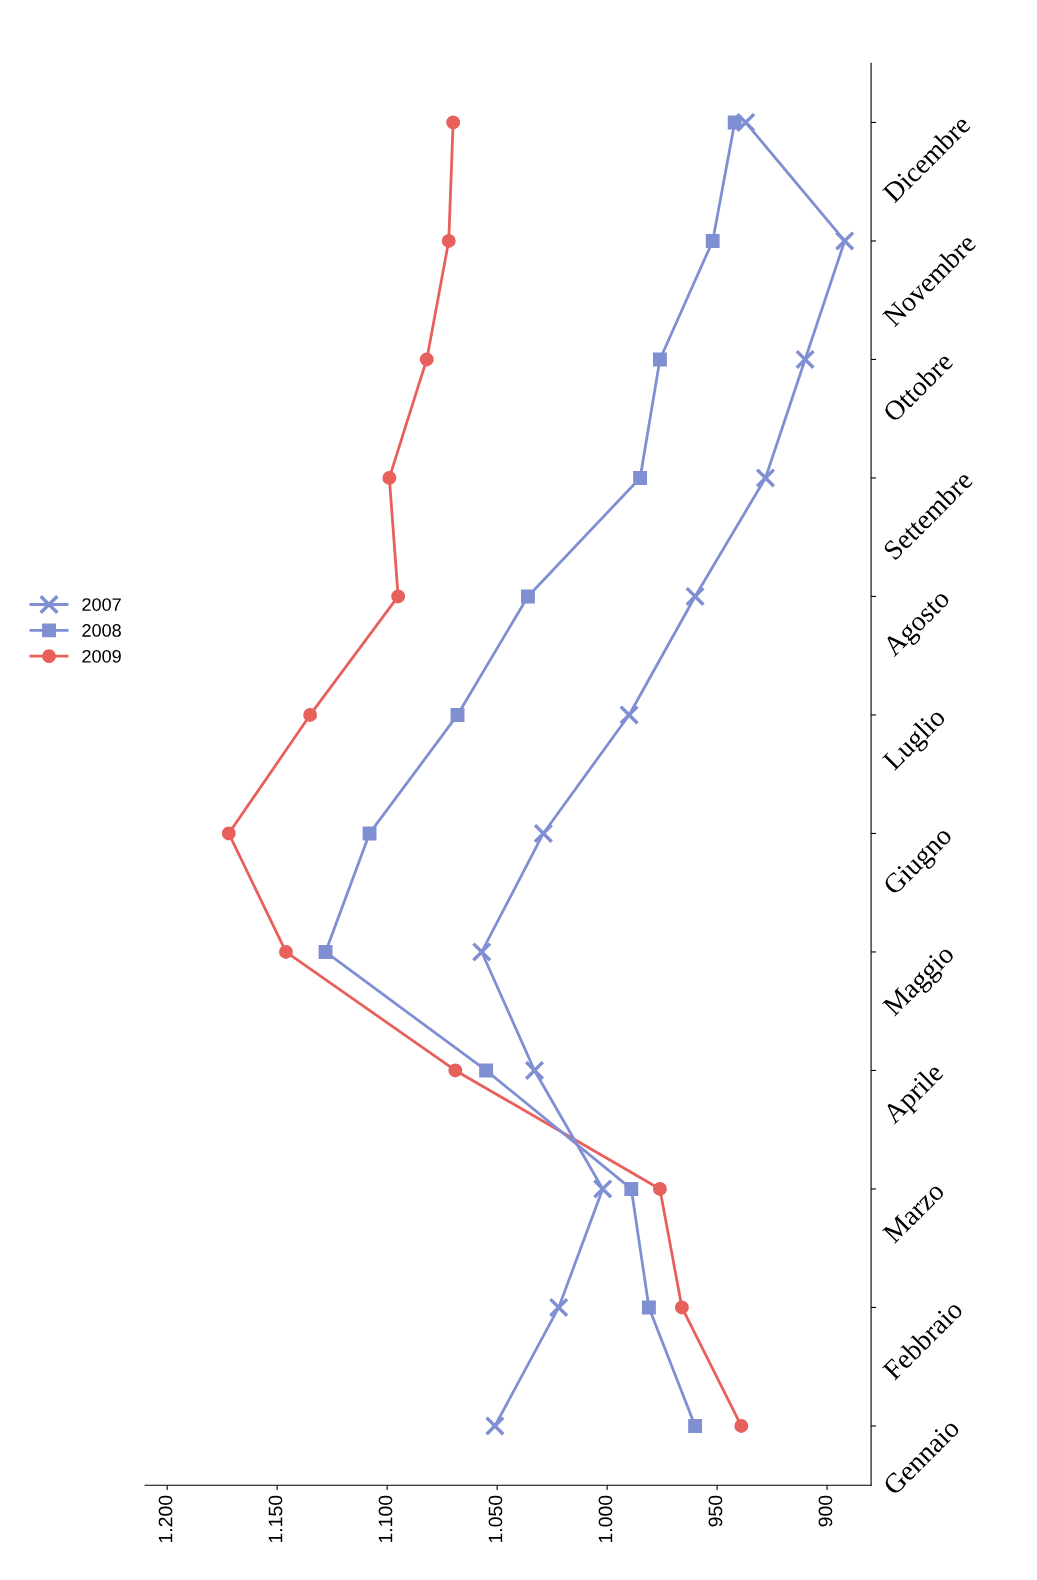 Image resolution: width=1037 pixels, height=1580 pixels. I want to click on x-tick-label: 900, so click(825, 1511).